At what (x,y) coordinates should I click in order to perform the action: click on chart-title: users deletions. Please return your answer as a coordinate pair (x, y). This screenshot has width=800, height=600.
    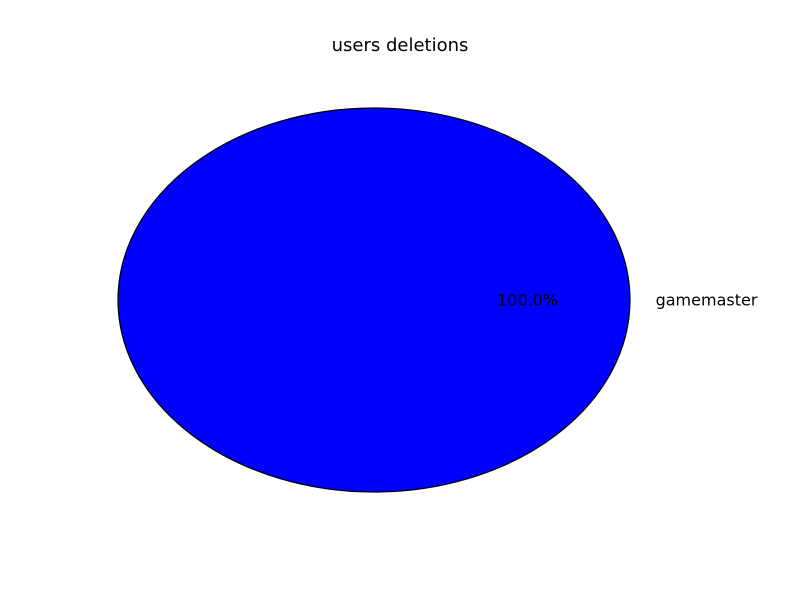
    Looking at the image, I should click on (400, 45).